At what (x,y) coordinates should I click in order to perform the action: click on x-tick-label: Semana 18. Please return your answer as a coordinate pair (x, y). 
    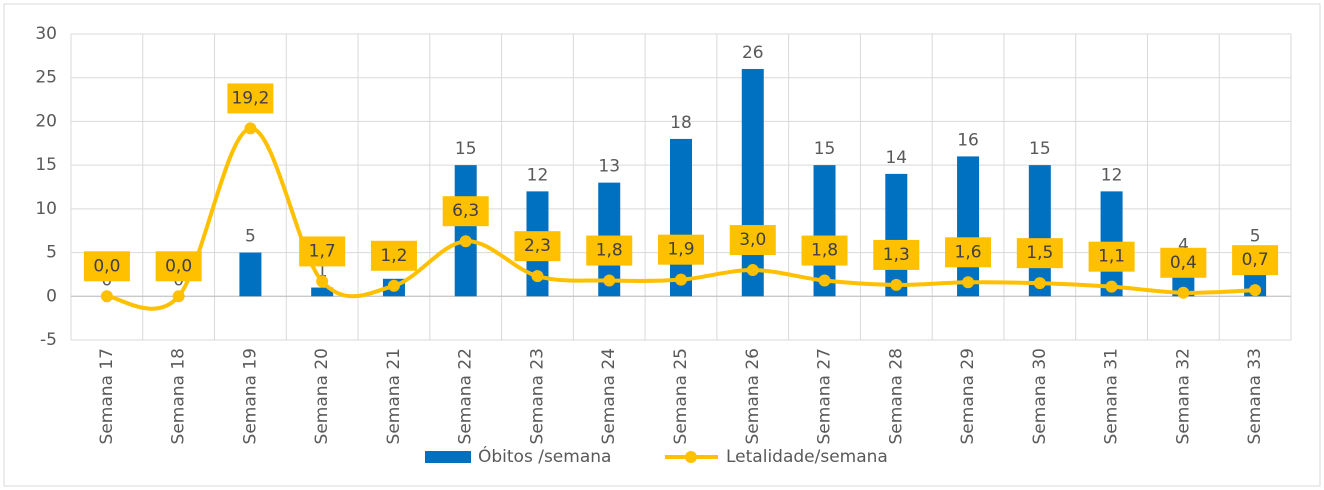
    Looking at the image, I should click on (179, 396).